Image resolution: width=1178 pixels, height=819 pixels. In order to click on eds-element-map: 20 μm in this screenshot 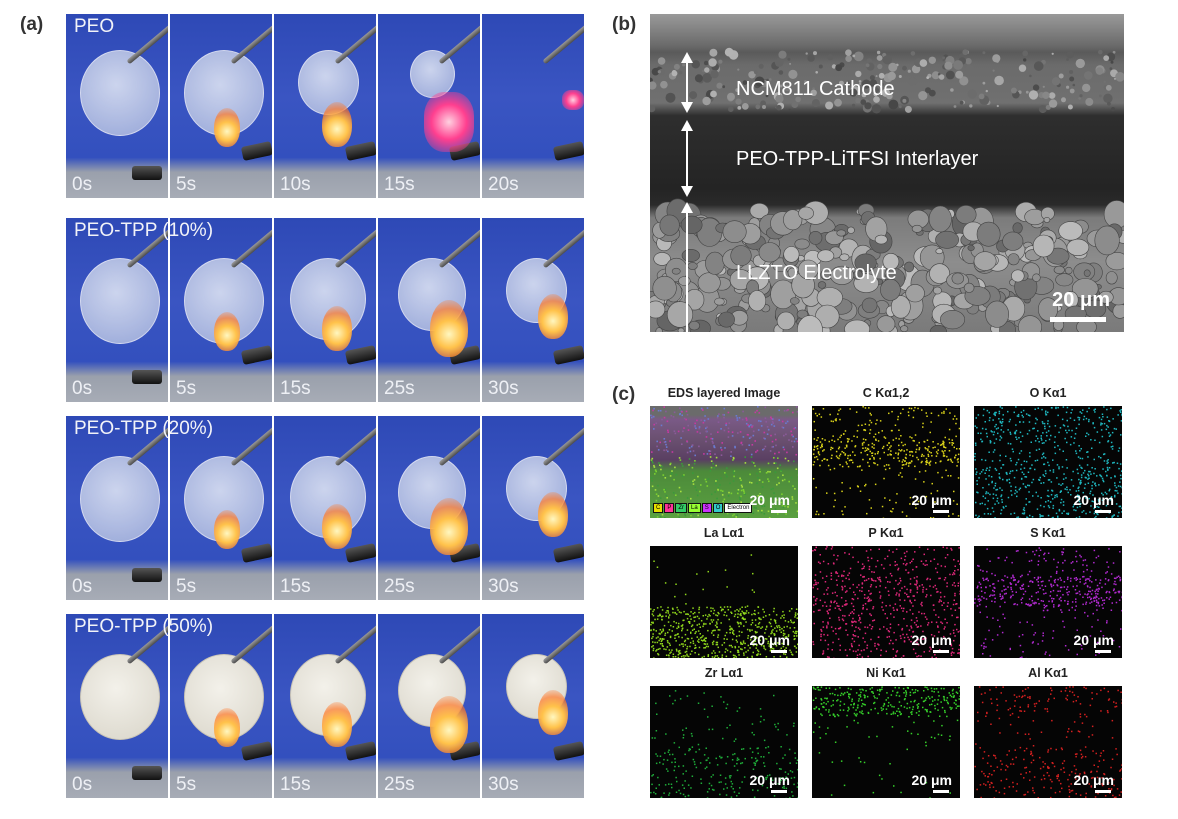, I will do `click(886, 742)`.